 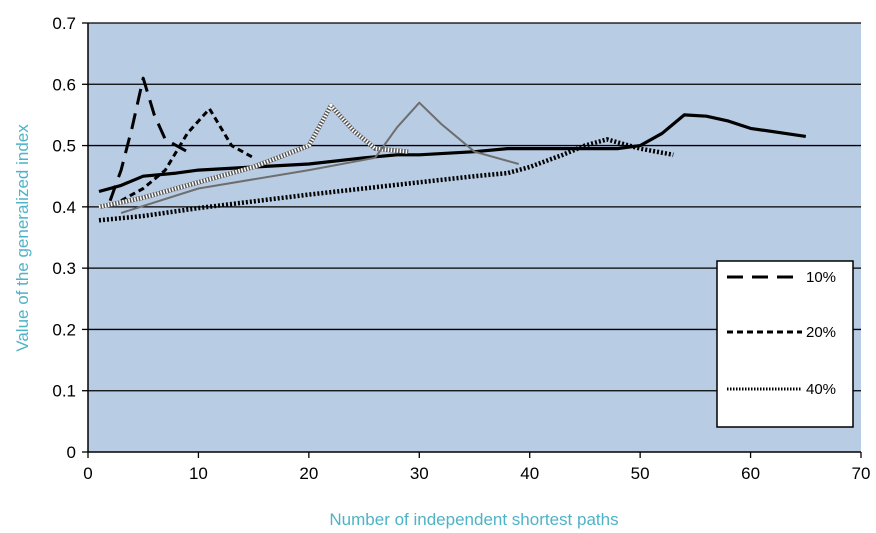 I want to click on series-line-10pct, so click(x=148, y=139).